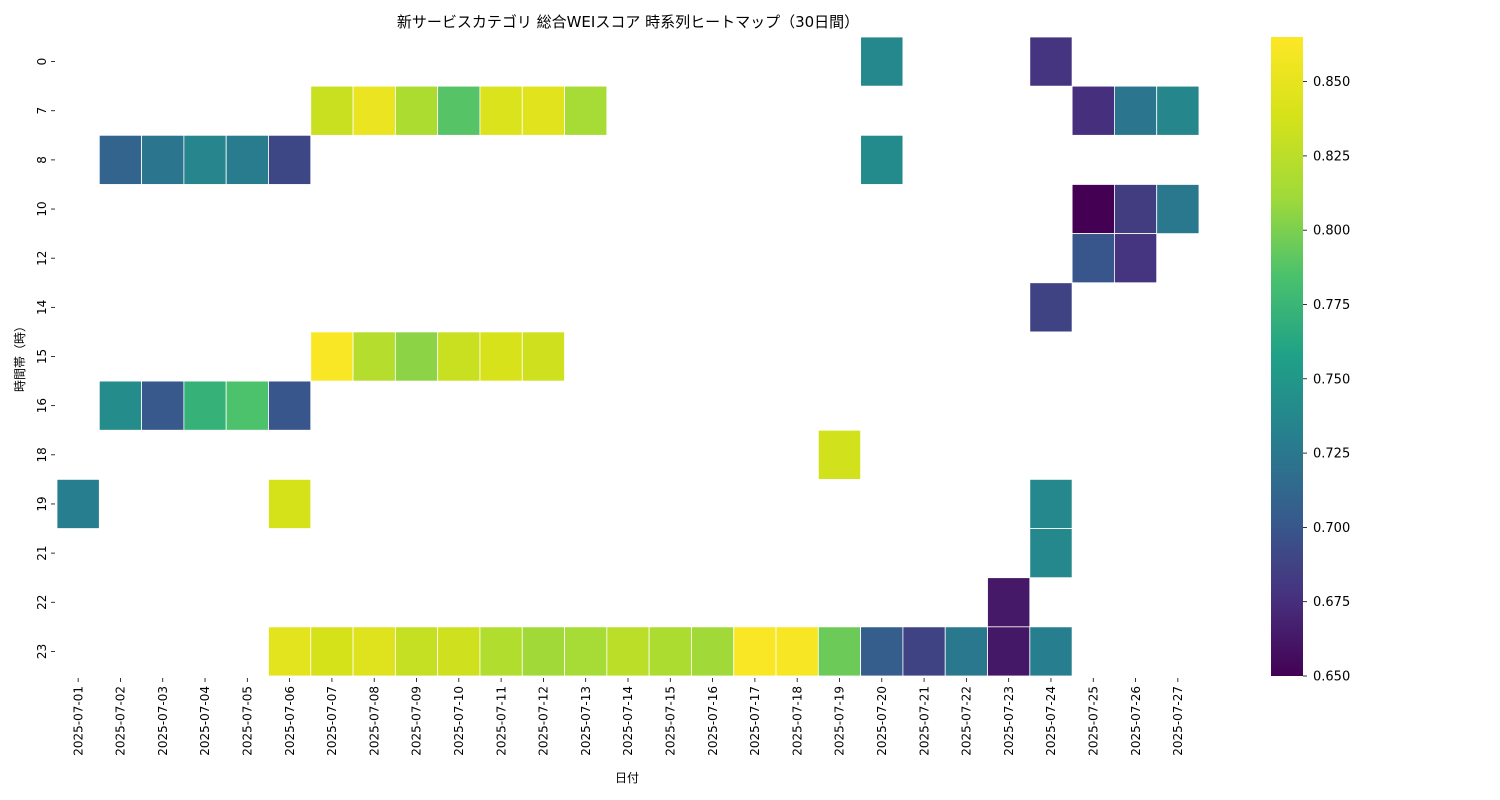 The image size is (1500, 800). What do you see at coordinates (42, 111) in the screenshot?
I see `y-tick-label: 7` at bounding box center [42, 111].